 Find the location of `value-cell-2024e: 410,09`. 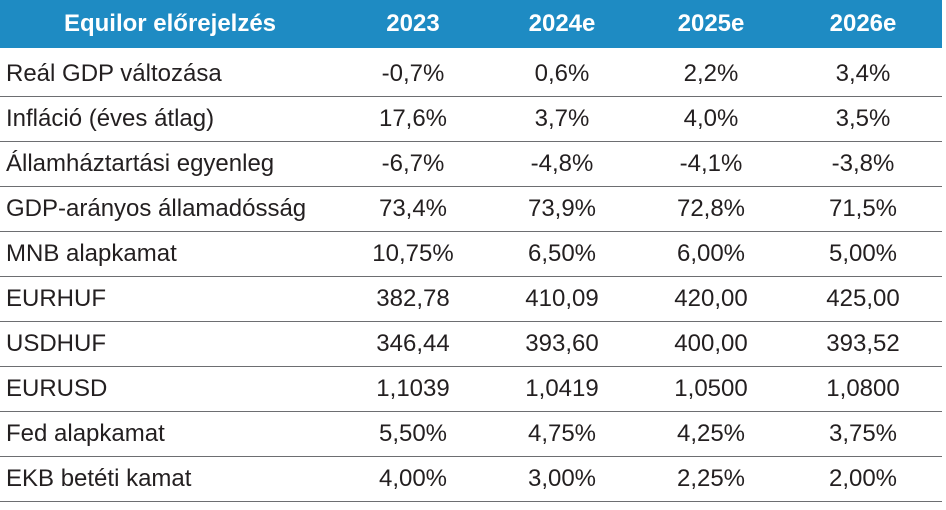

value-cell-2024e: 410,09 is located at coordinates (562, 299).